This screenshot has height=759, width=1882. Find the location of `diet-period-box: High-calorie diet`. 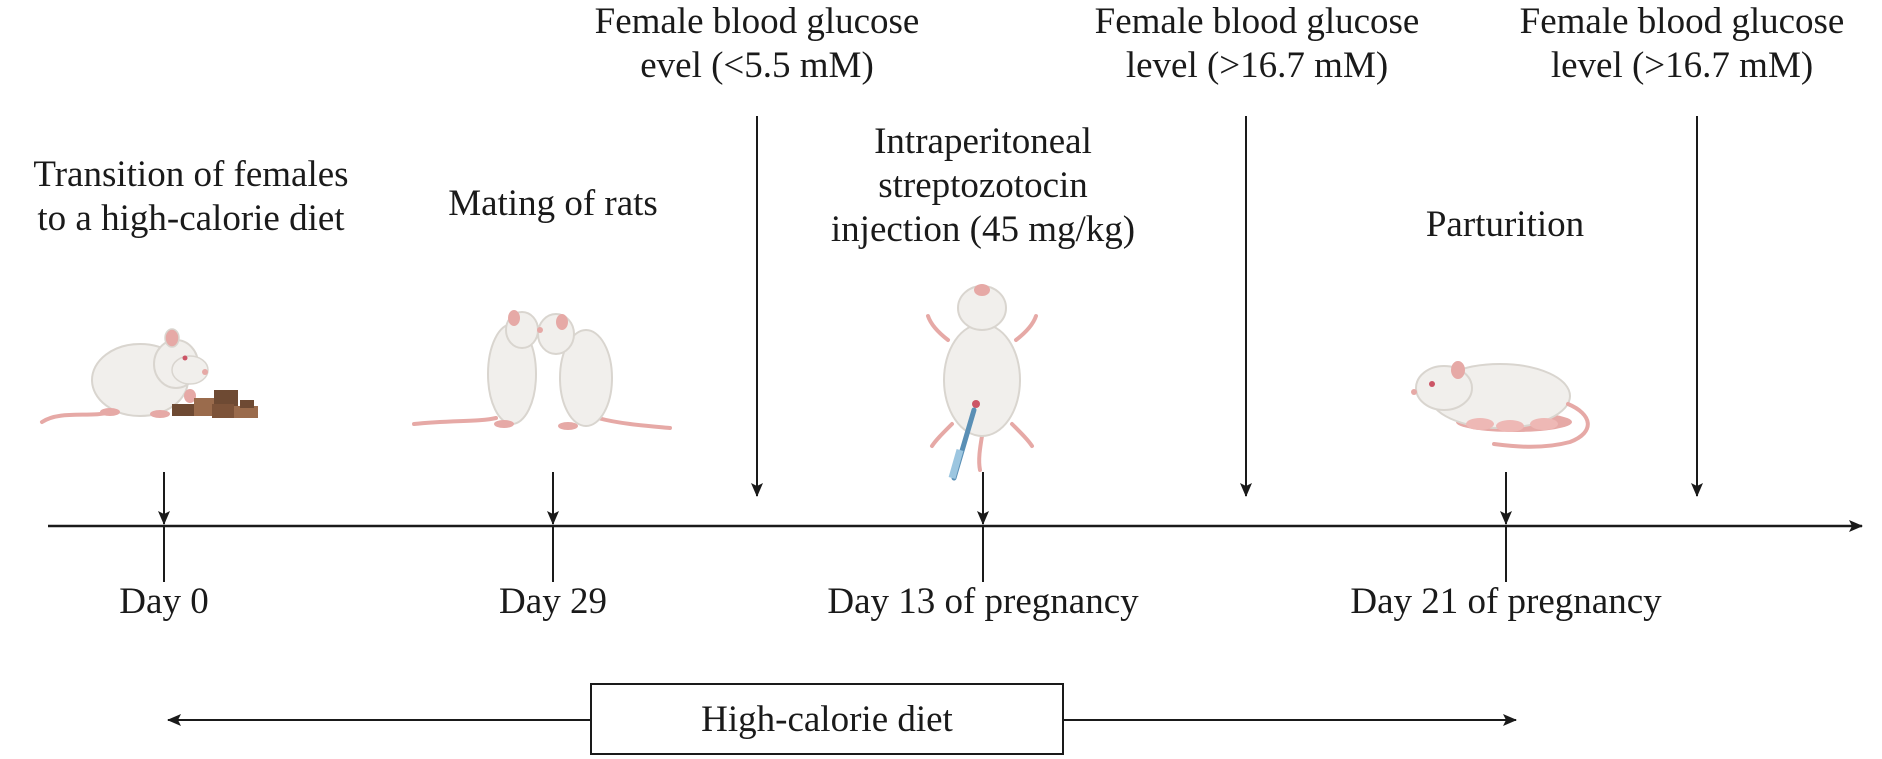

diet-period-box: High-calorie diet is located at coordinates (827, 719).